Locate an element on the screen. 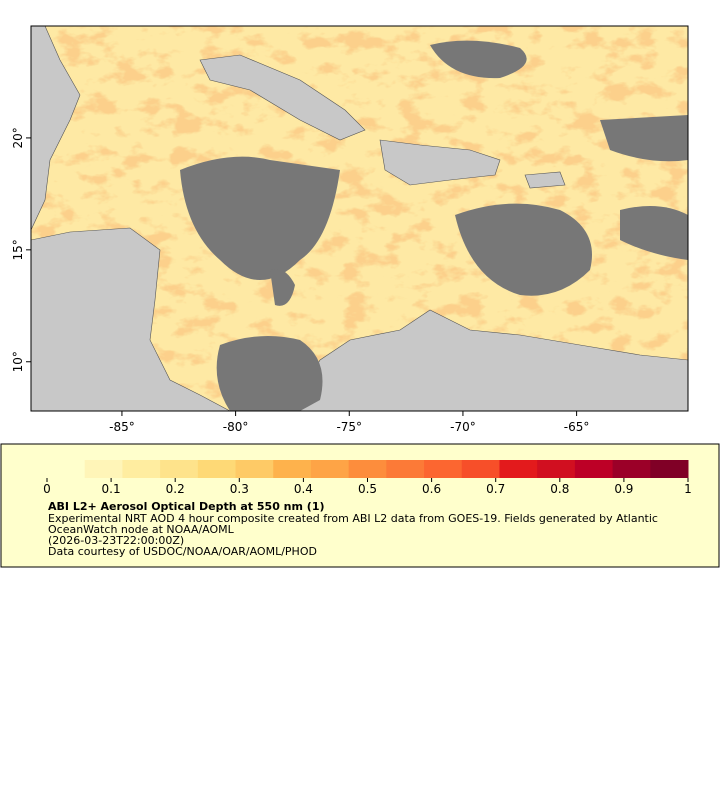 This screenshot has width=720, height=804. colorbar-tick-label: 0.6 is located at coordinates (431, 489).